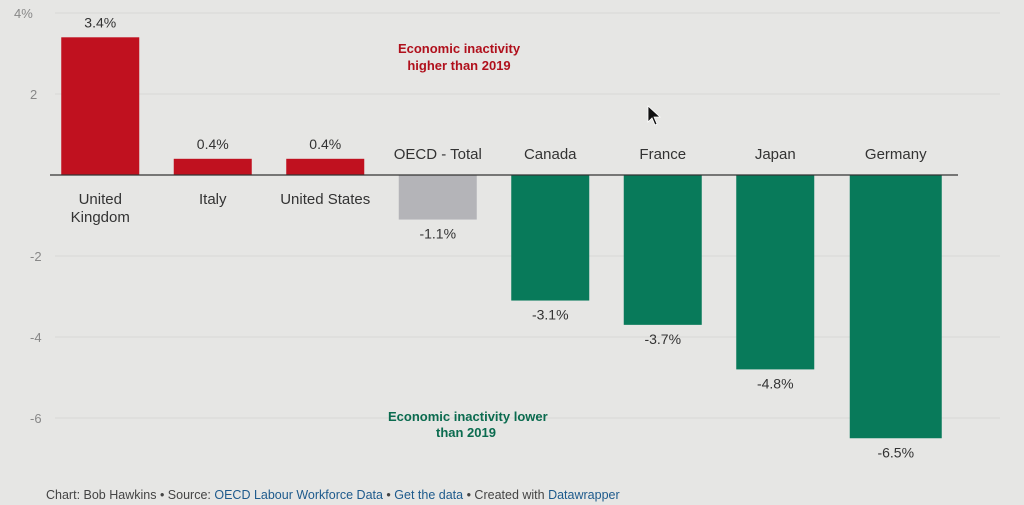  Describe the element at coordinates (213, 199) in the screenshot. I see `category-label: Italy` at that location.